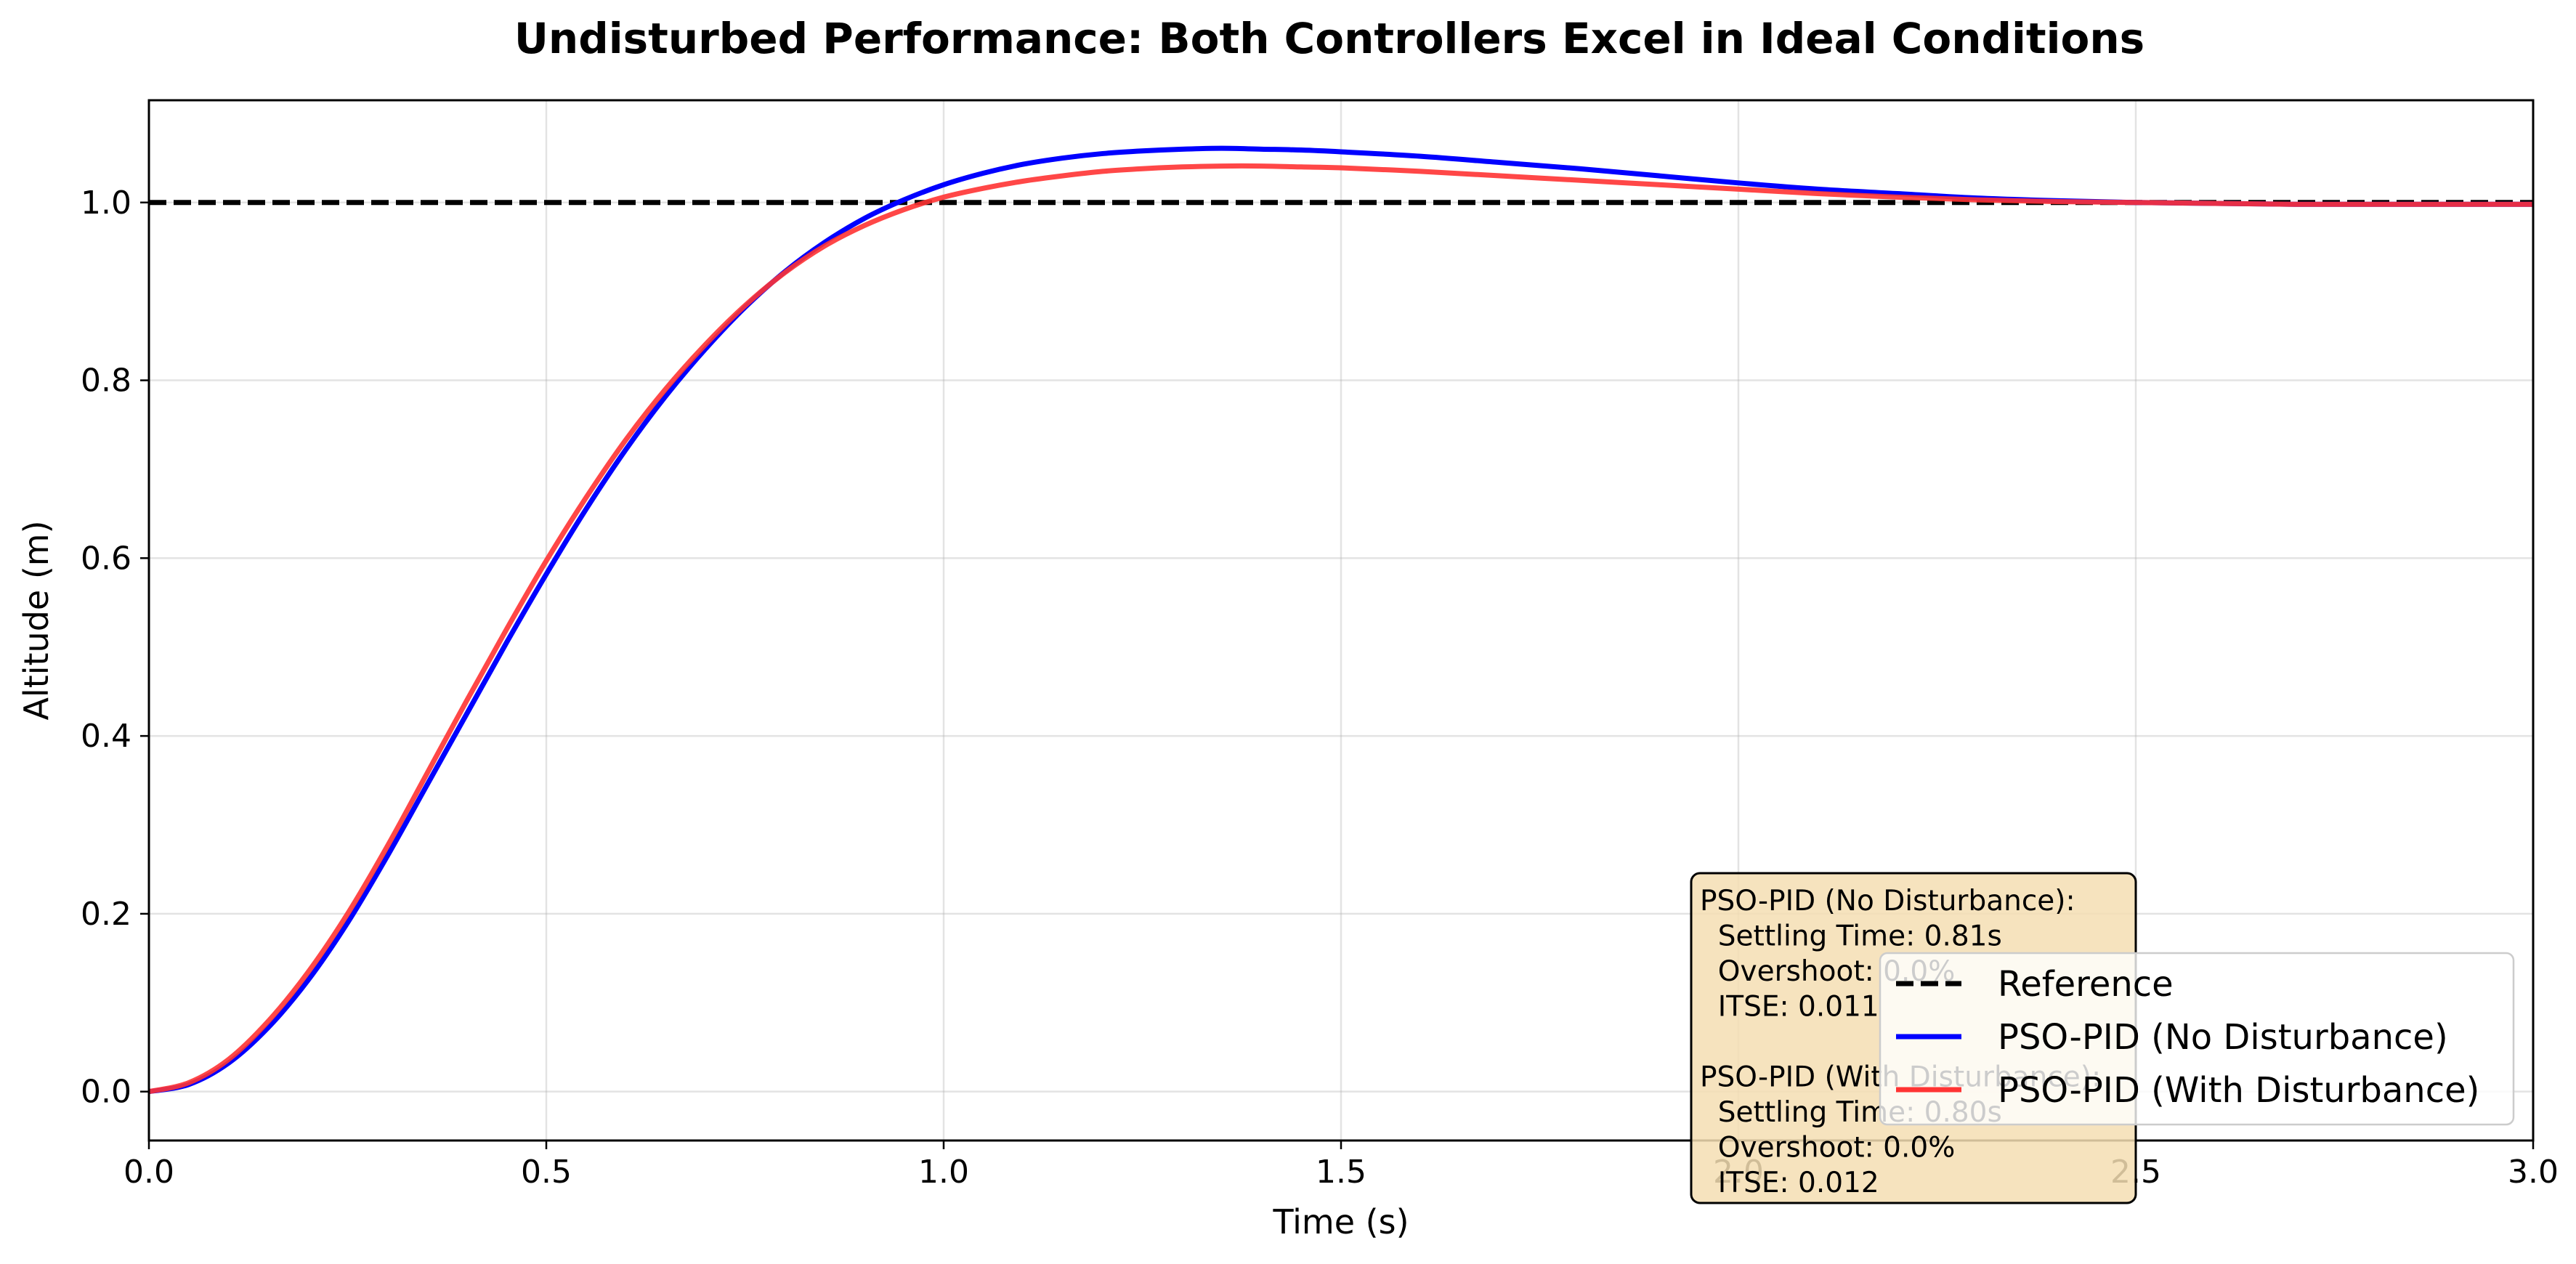 The height and width of the screenshot is (1264, 2576). What do you see at coordinates (106, 737) in the screenshot?
I see `y-tick-label: 0.4` at bounding box center [106, 737].